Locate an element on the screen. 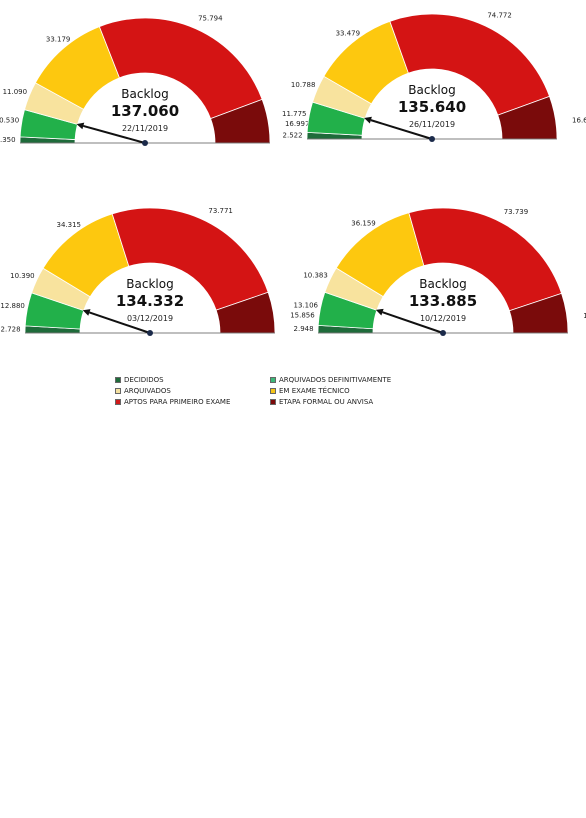 The width and height of the screenshot is (586, 818). segment-value-label: 2.728 is located at coordinates (11, 329).